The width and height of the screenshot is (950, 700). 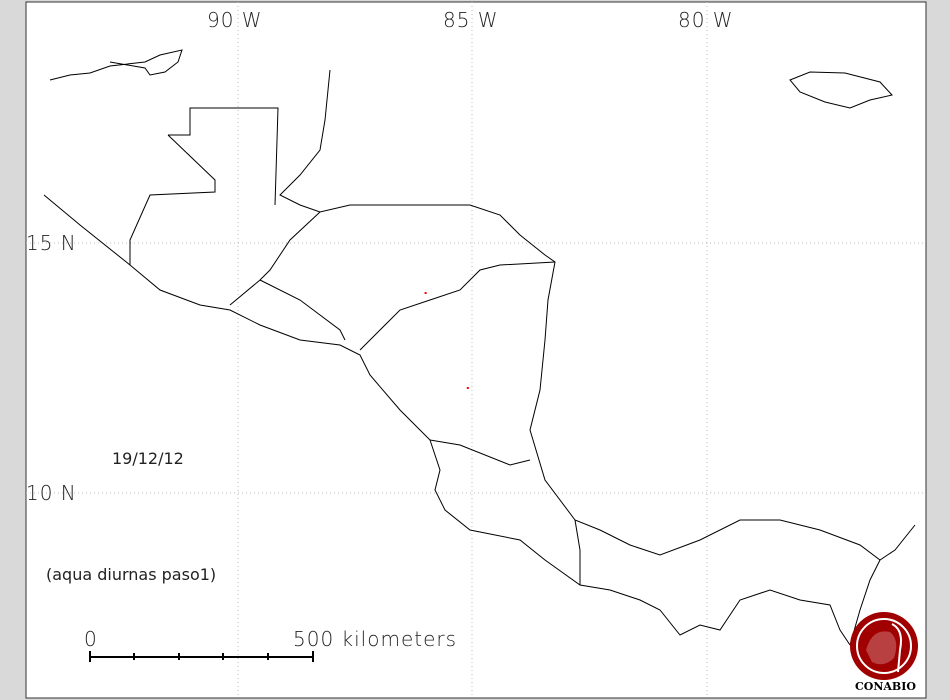 What do you see at coordinates (148, 458) in the screenshot?
I see `date-label: 19/12/12` at bounding box center [148, 458].